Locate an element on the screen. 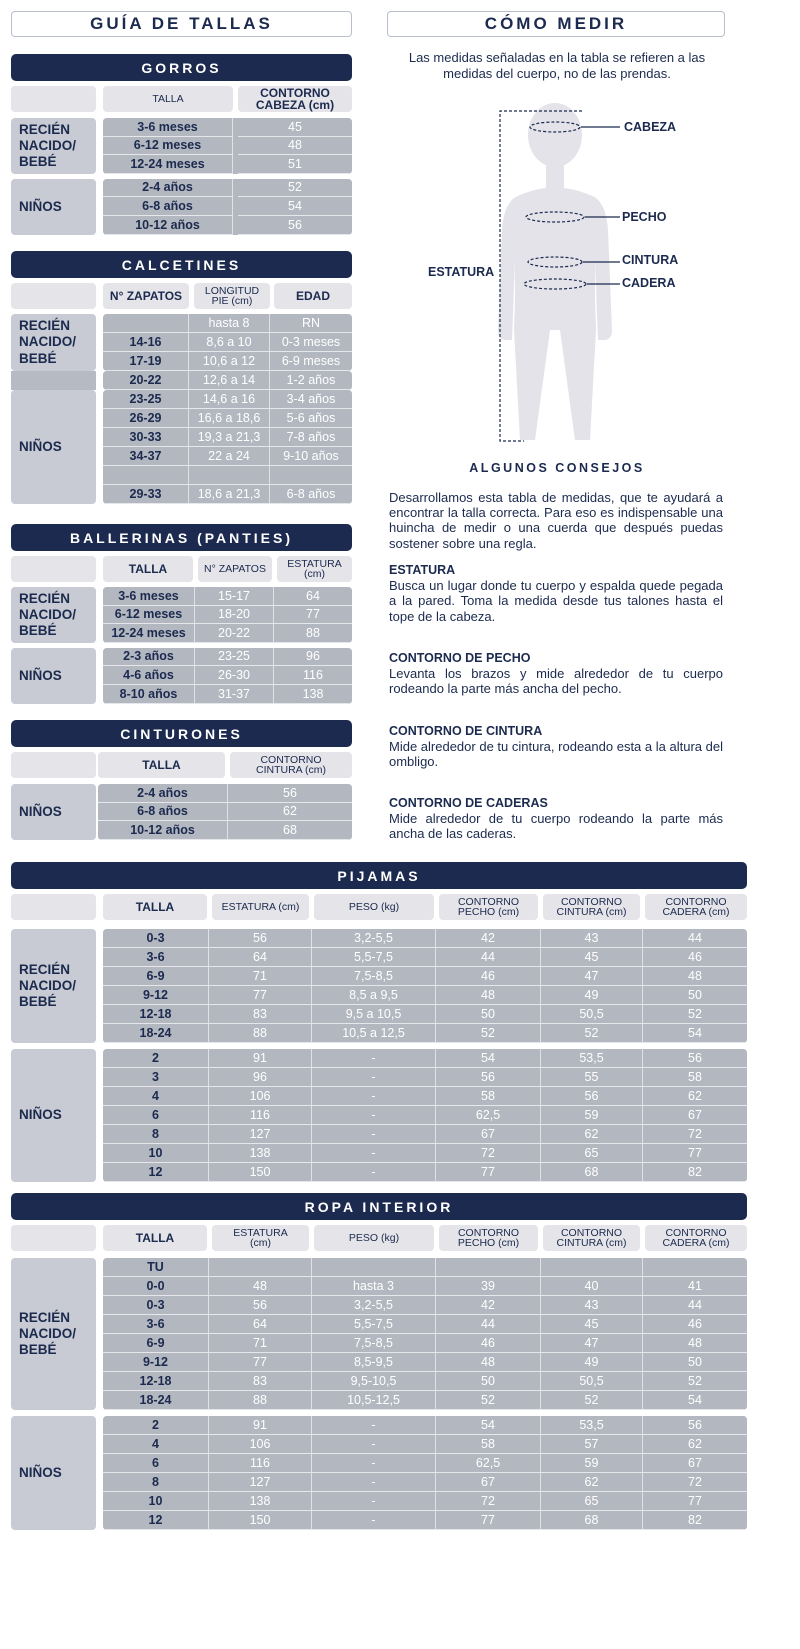  value-cell: 64 is located at coordinates (313, 596).